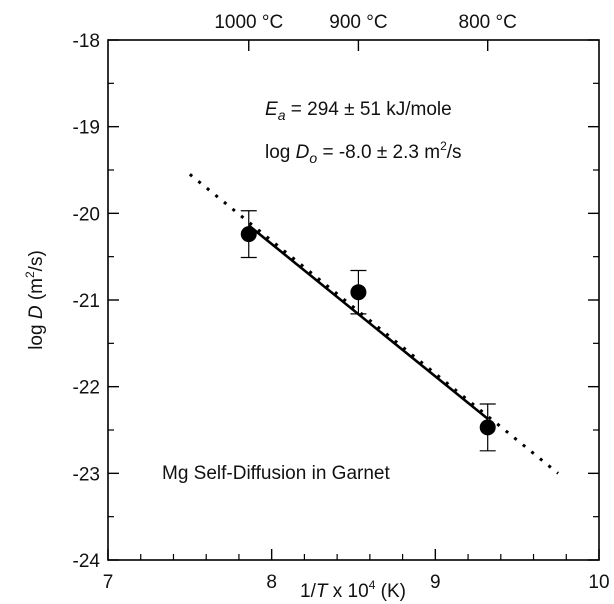  What do you see at coordinates (271, 582) in the screenshot?
I see `x-tick-label: 8` at bounding box center [271, 582].